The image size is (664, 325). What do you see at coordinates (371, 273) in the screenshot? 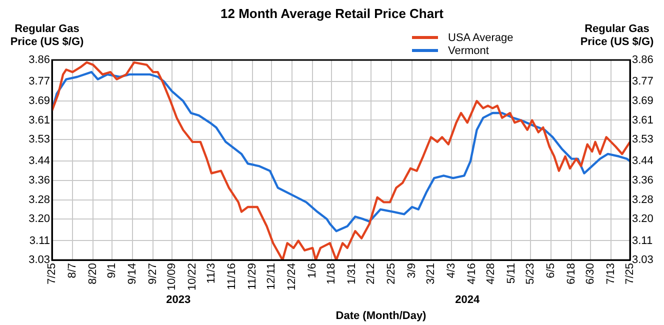
I see `x-tick-label: 2/12` at bounding box center [371, 273].